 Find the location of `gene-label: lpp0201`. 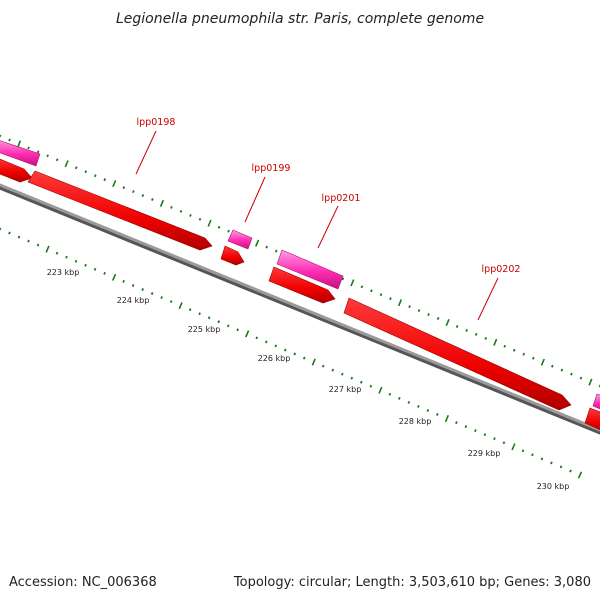

gene-label: lpp0201 is located at coordinates (341, 198).